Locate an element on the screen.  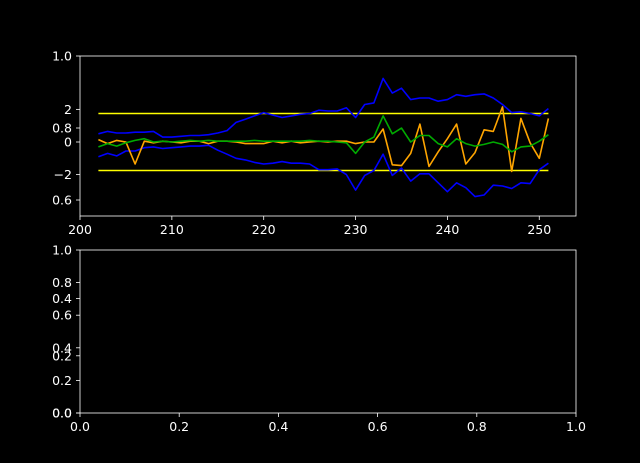
x-tick-label: 0.6 is located at coordinates (378, 426).